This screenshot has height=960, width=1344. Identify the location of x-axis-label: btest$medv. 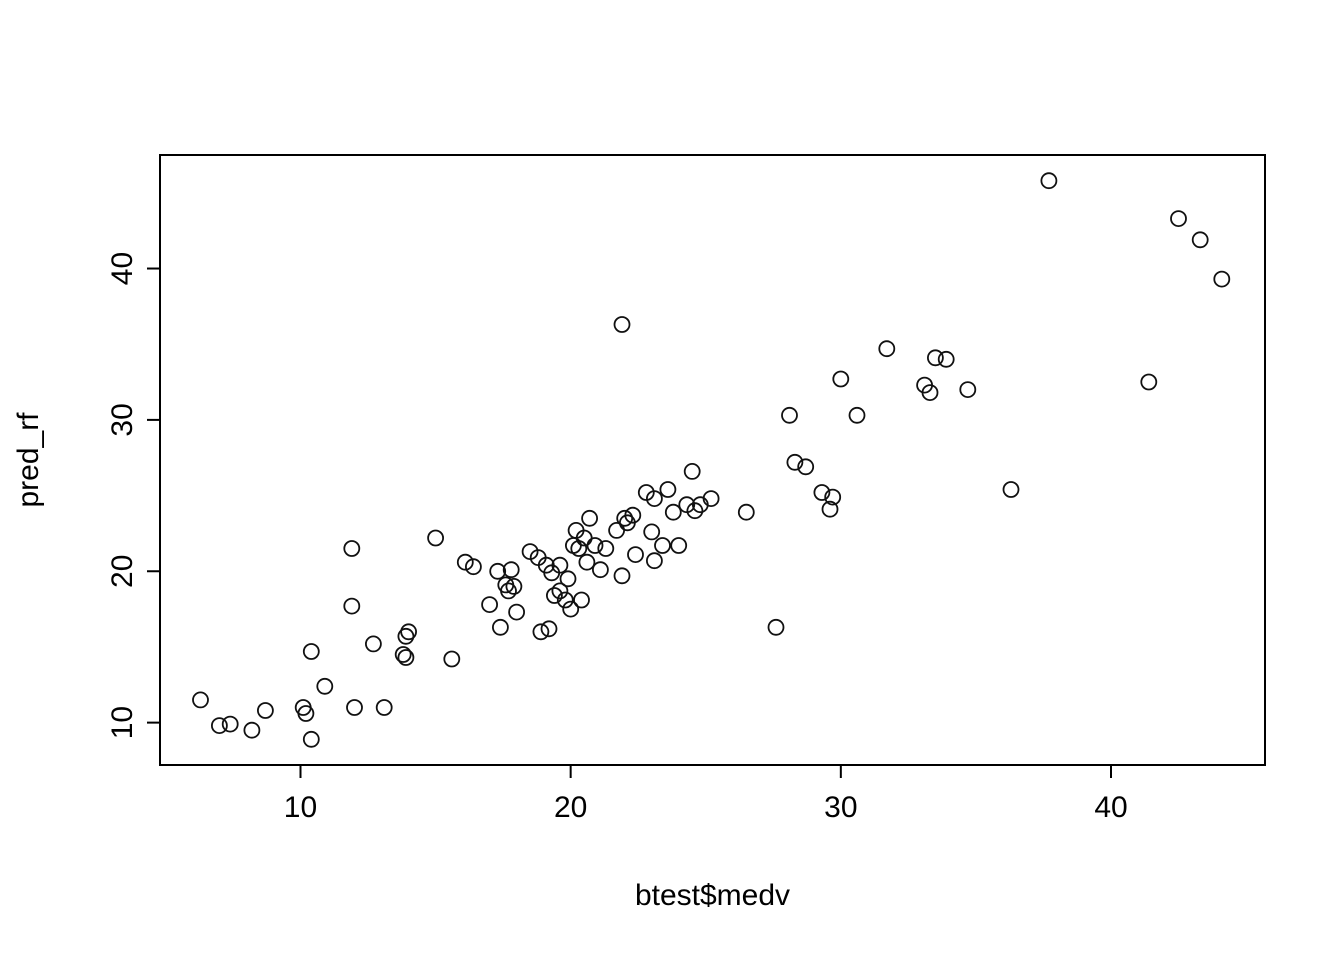
(712, 895).